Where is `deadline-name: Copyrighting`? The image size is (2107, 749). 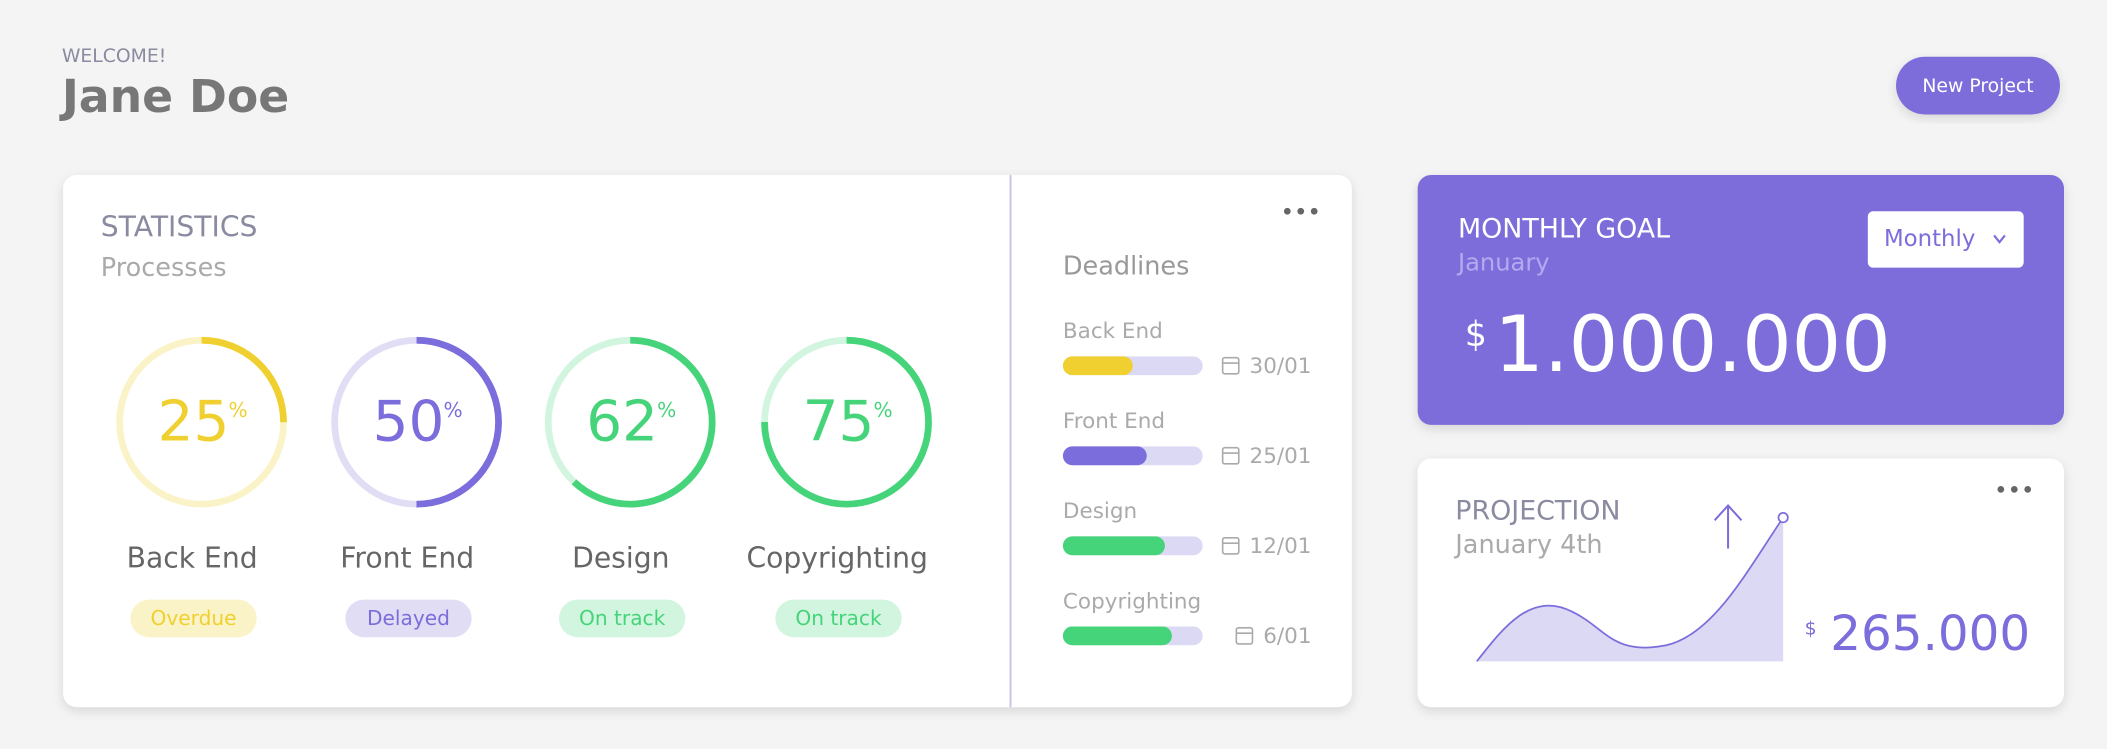 deadline-name: Copyrighting is located at coordinates (1132, 601).